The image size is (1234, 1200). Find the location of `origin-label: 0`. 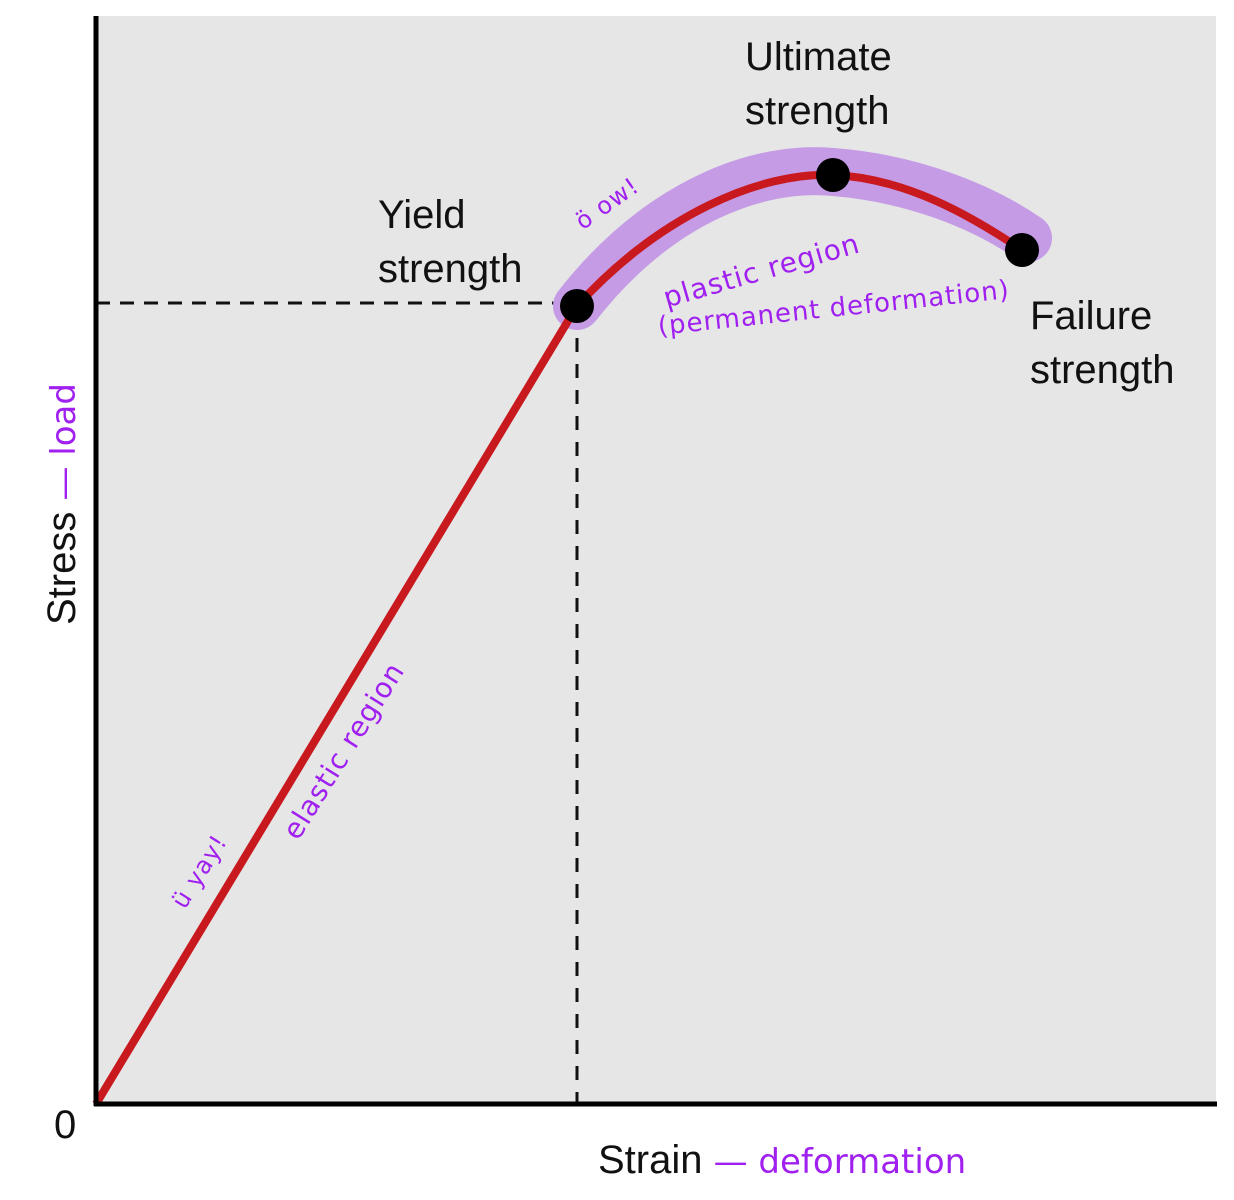

origin-label: 0 is located at coordinates (65, 1125).